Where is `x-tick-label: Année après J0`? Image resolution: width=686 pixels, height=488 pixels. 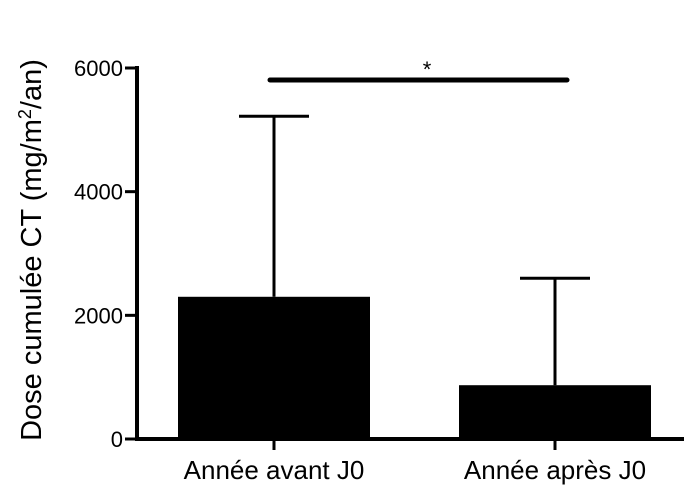 x-tick-label: Année après J0 is located at coordinates (555, 470).